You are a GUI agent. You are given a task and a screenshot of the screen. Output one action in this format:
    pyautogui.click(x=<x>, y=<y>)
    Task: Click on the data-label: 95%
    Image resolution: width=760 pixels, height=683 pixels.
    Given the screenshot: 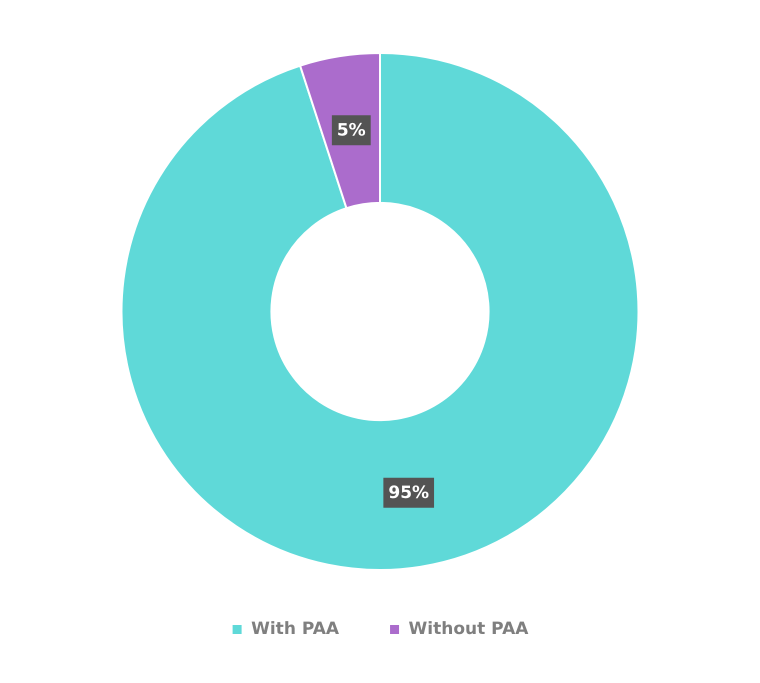 What is the action you would take?
    pyautogui.click(x=409, y=493)
    